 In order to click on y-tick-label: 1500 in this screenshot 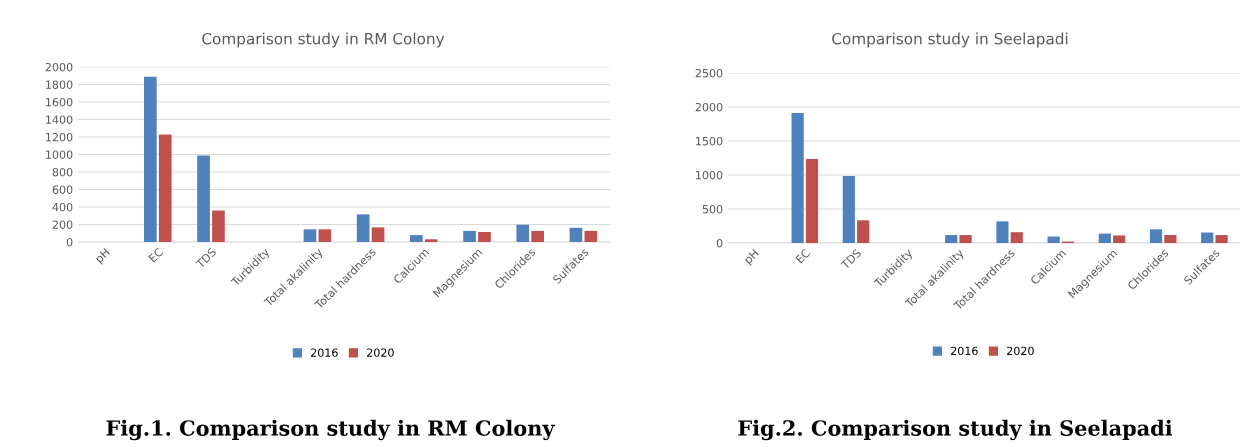, I will do `click(709, 141)`.